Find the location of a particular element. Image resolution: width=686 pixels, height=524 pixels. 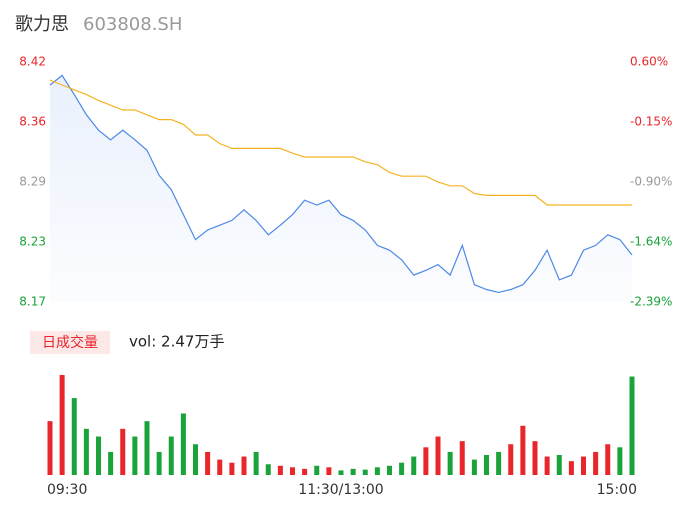

y-tick-label: 8.36 is located at coordinates (32, 122).